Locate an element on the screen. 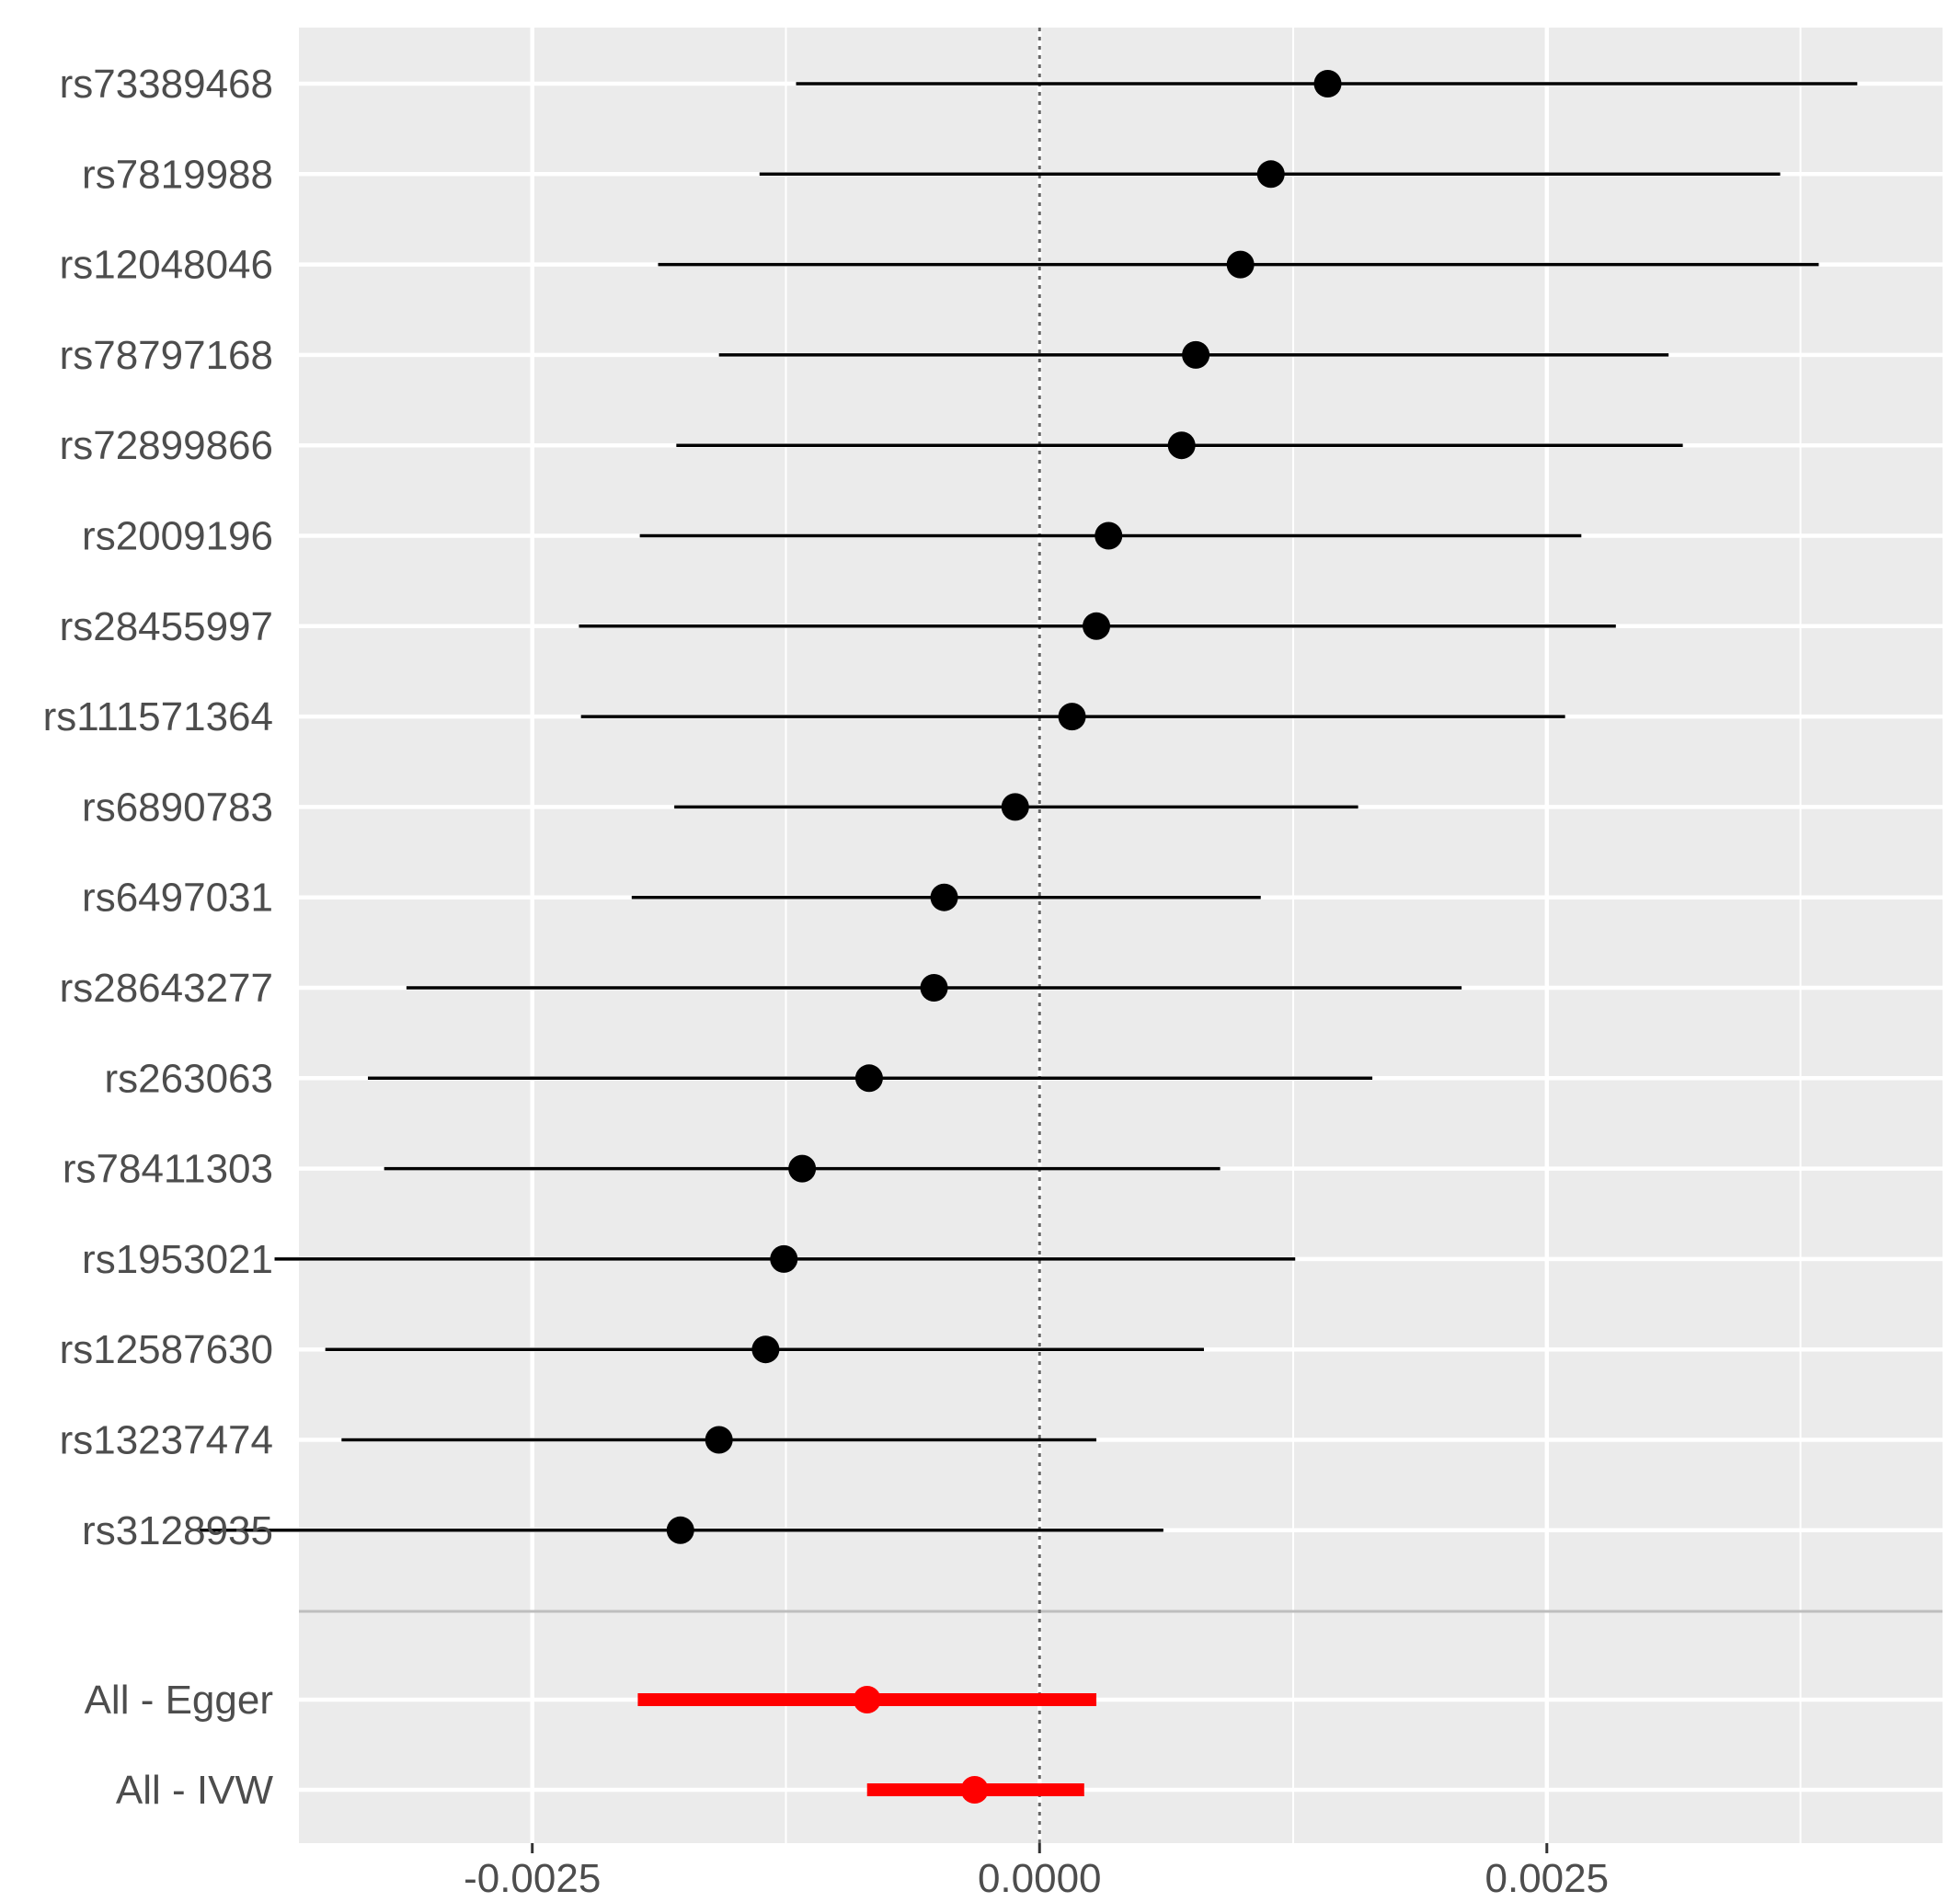  estimate-point-rs111571364 is located at coordinates (1072, 717).